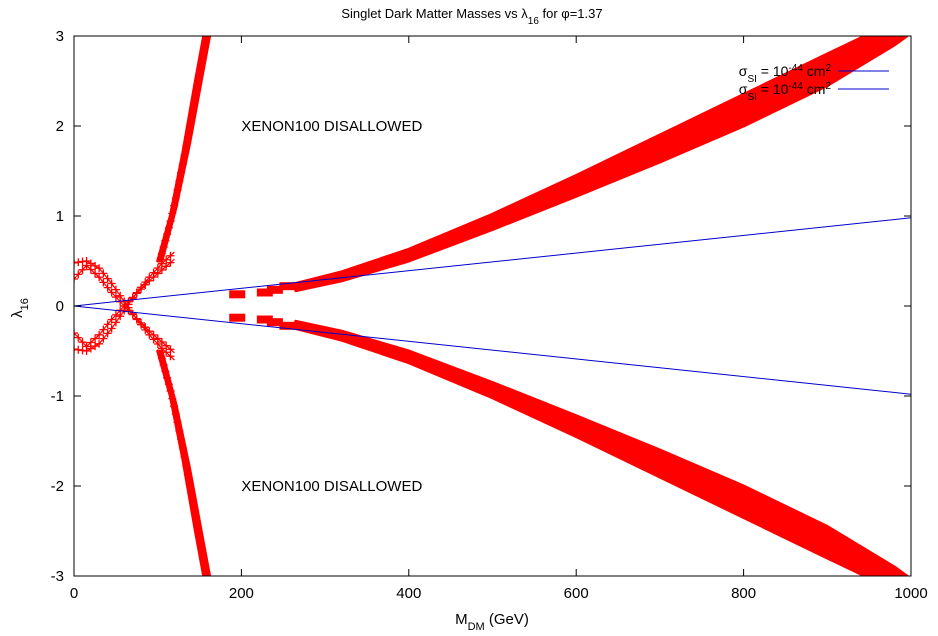 This screenshot has height=636, width=938. Describe the element at coordinates (408, 593) in the screenshot. I see `x-tick-label: 400` at that location.